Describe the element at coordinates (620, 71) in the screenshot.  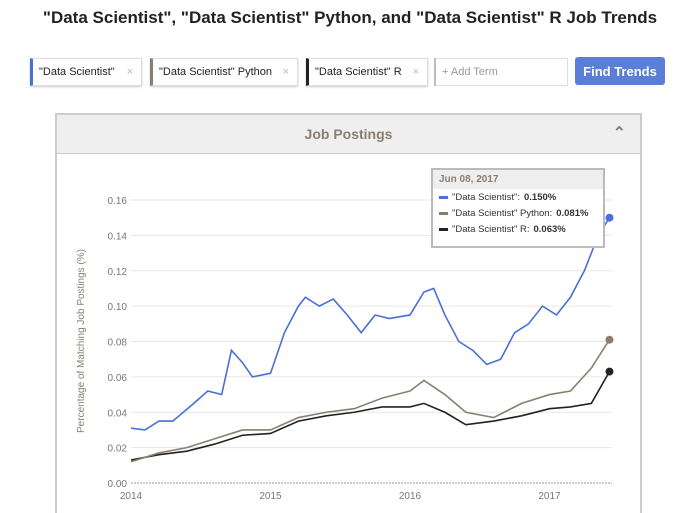
I see `find-trends-button: Find Trends` at that location.